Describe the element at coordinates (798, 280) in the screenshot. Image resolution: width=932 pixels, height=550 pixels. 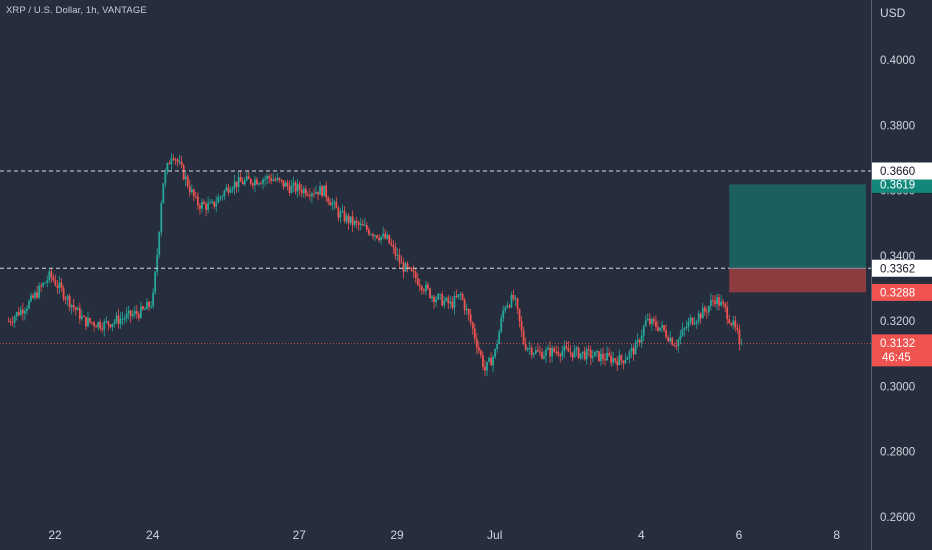
I see `loss-zone` at that location.